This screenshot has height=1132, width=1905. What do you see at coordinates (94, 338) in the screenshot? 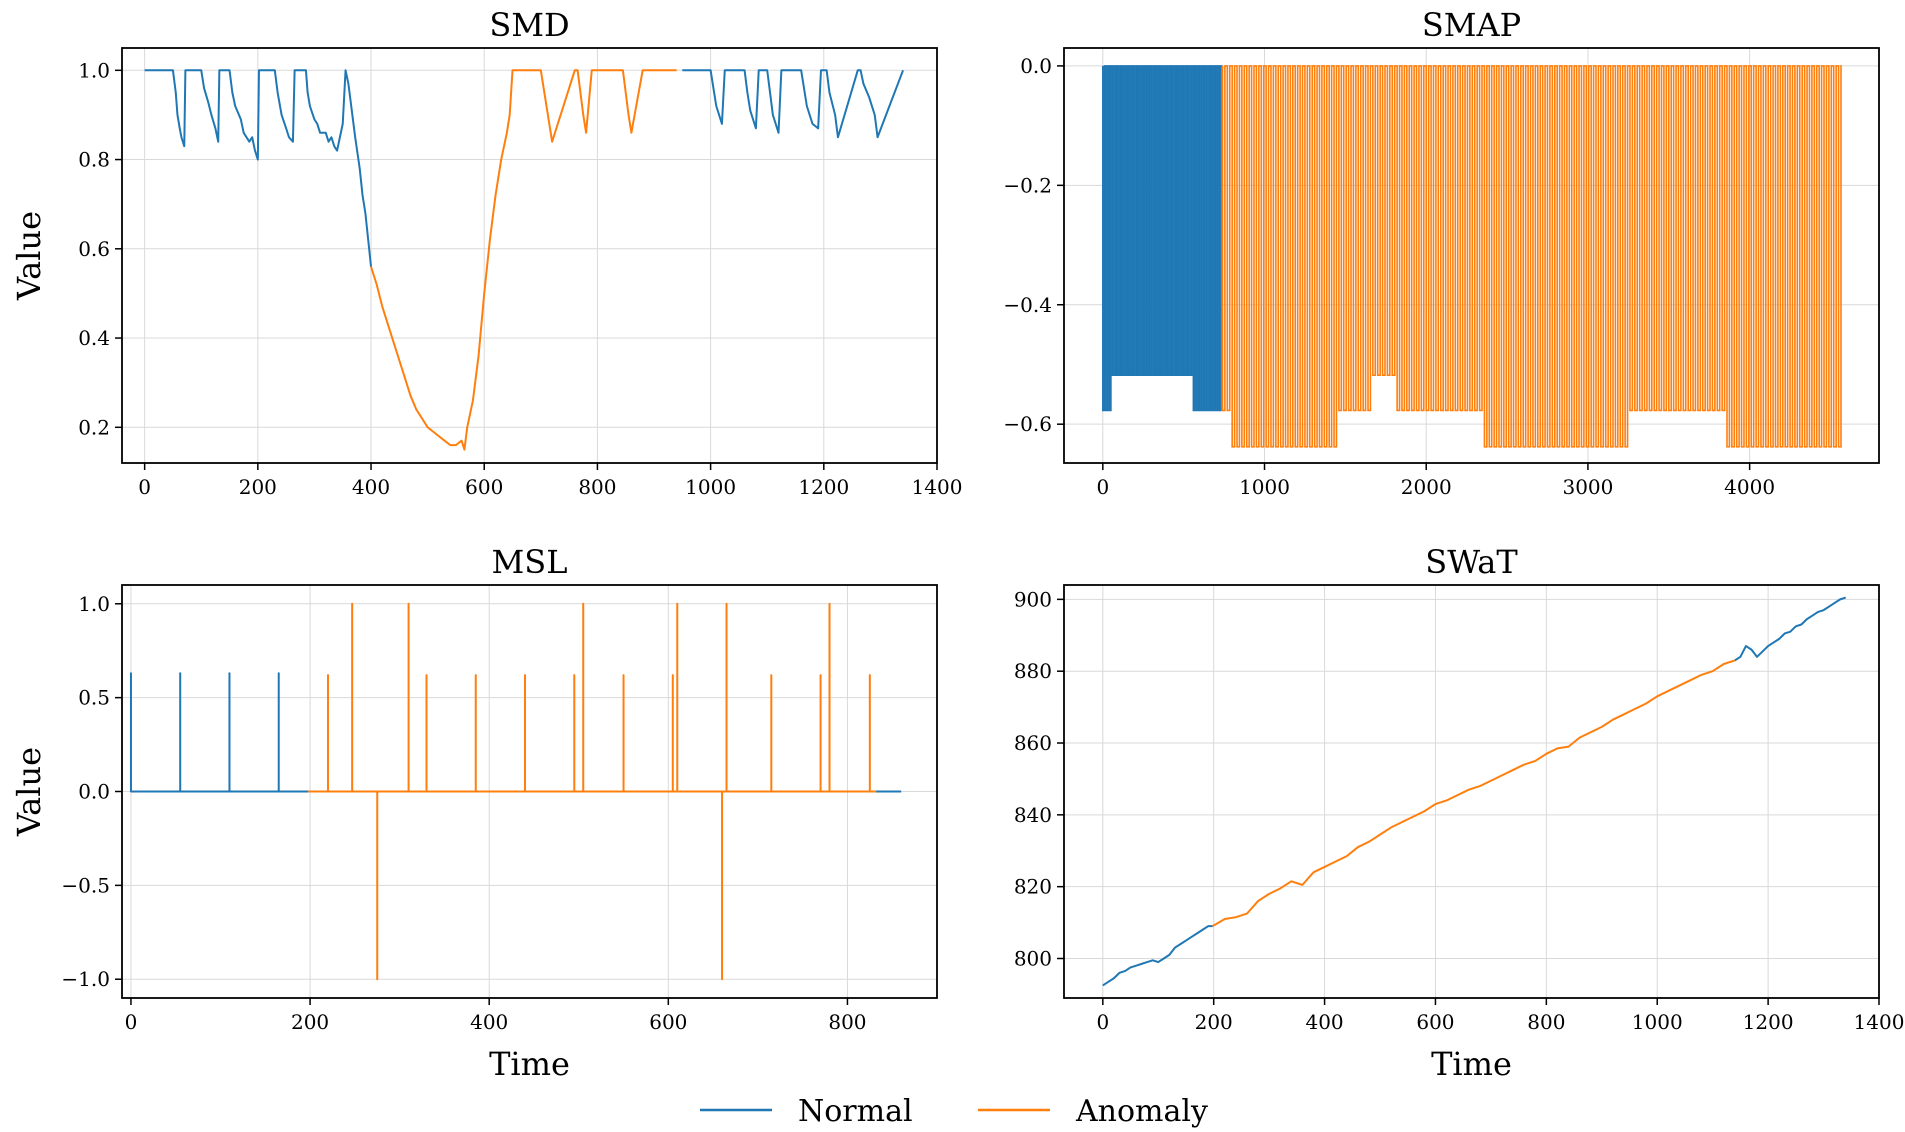
I see `y-tick-label: 0.4` at bounding box center [94, 338].